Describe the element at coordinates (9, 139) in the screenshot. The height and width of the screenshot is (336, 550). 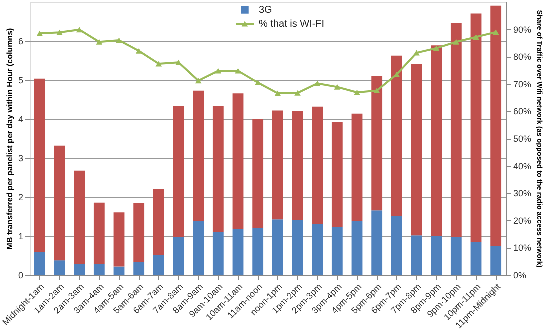
I see `y-axis-title: MB transferred per panelist per day within Hour (columns)` at that location.